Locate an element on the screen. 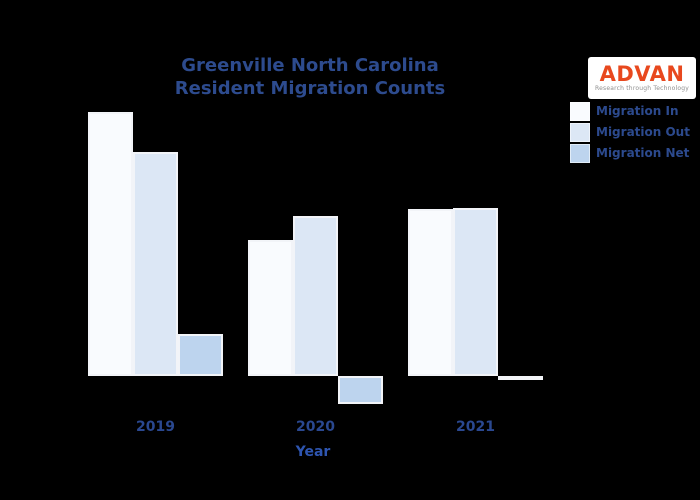 The width and height of the screenshot is (700, 500). chart-legend: Migration In Migration Out Migration Net is located at coordinates (630, 132).